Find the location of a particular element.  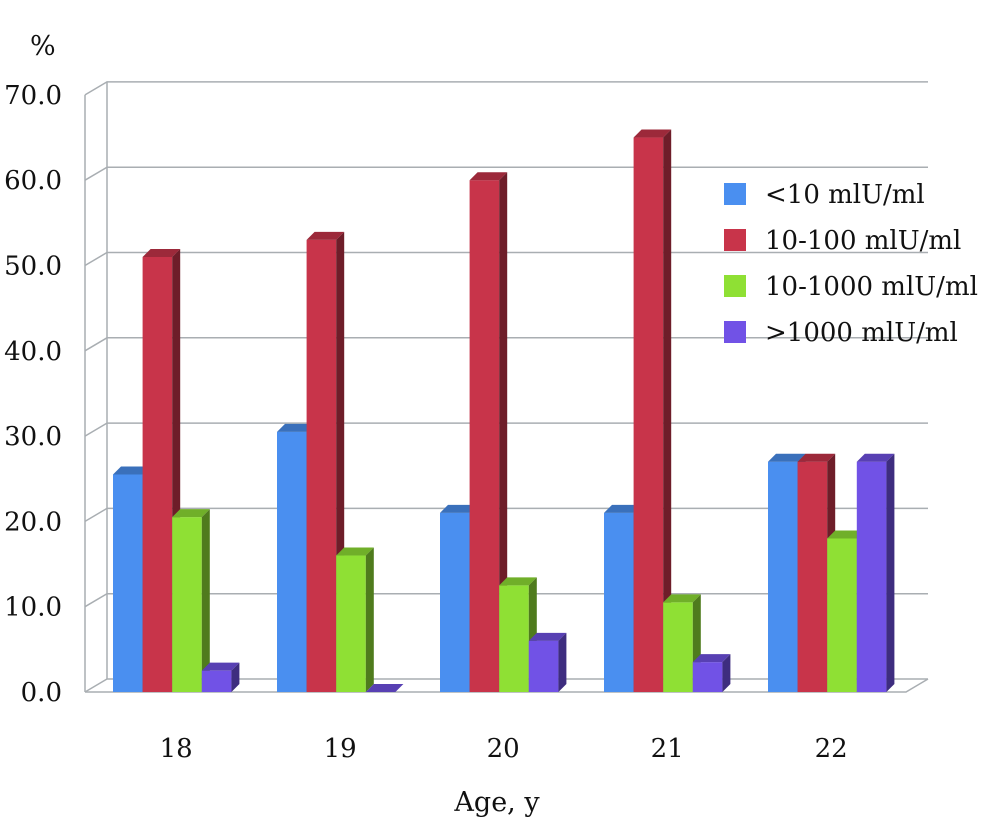

x-tick-label: 20 is located at coordinates (503, 749).